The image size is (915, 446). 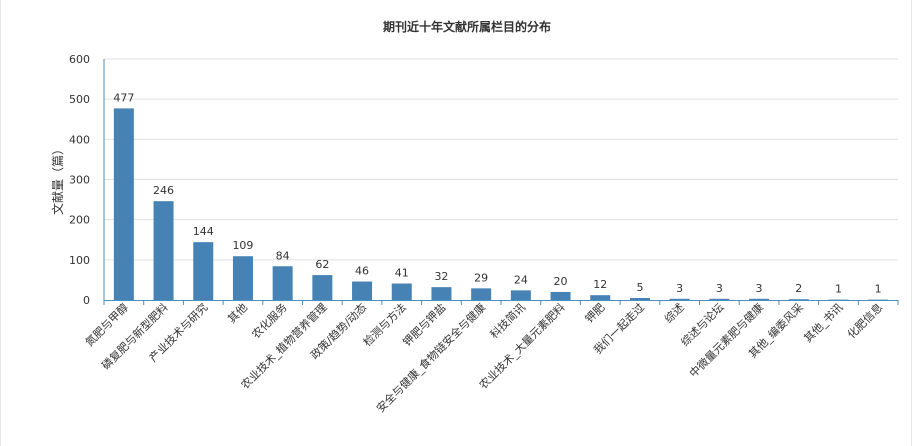 I want to click on data-label: 32, so click(x=441, y=276).